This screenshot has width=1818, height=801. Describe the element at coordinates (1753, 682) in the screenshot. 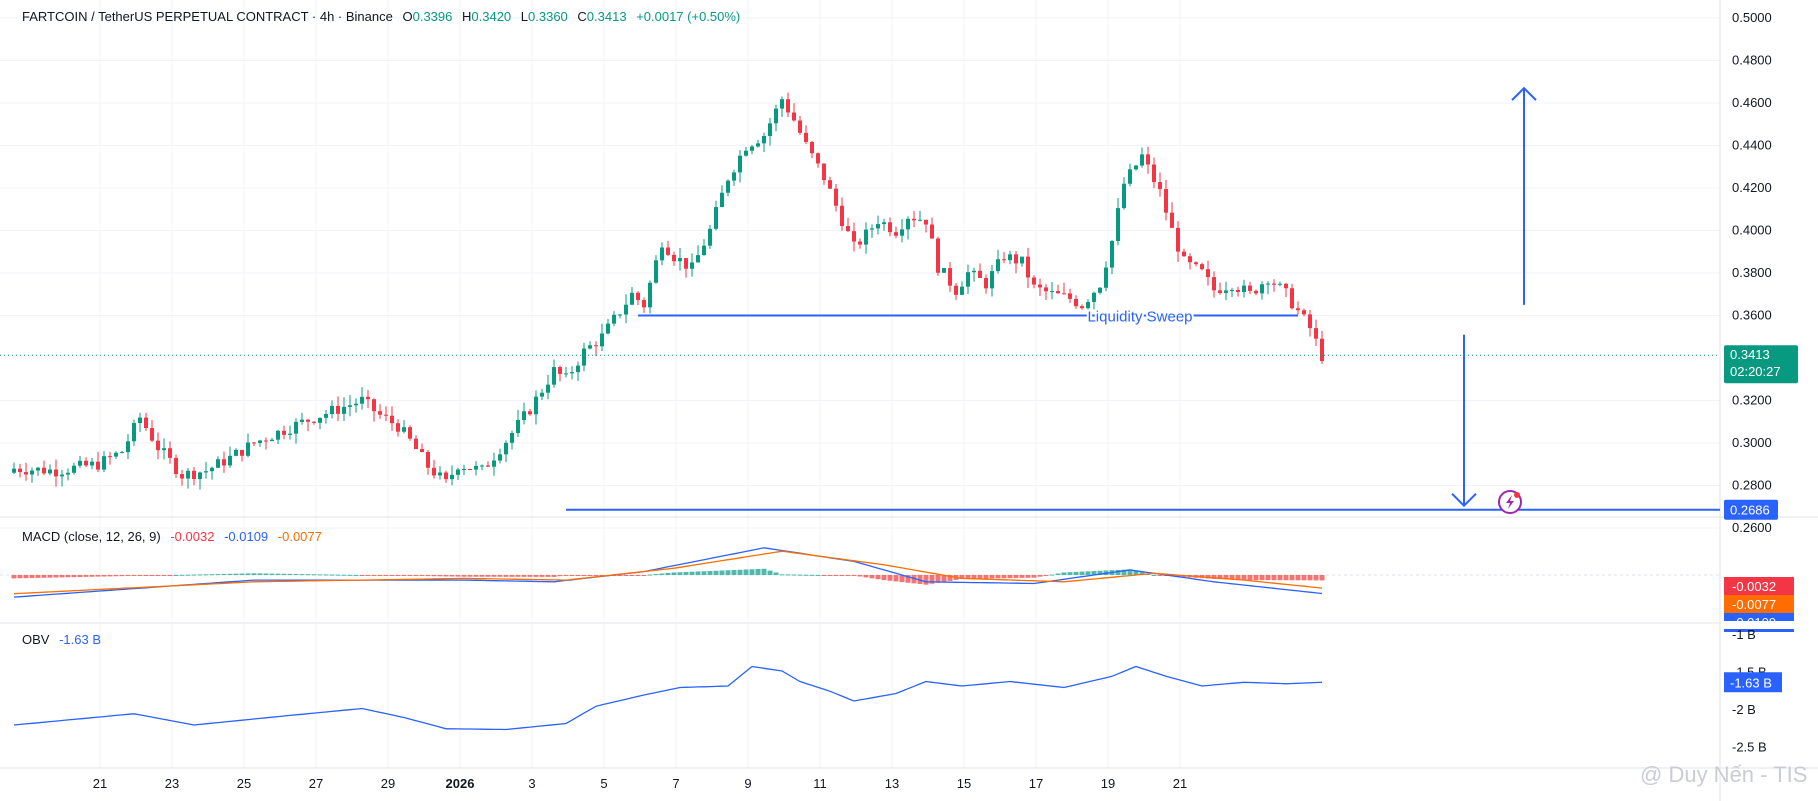

I see `obv-axis-badge: -1.63 B` at that location.